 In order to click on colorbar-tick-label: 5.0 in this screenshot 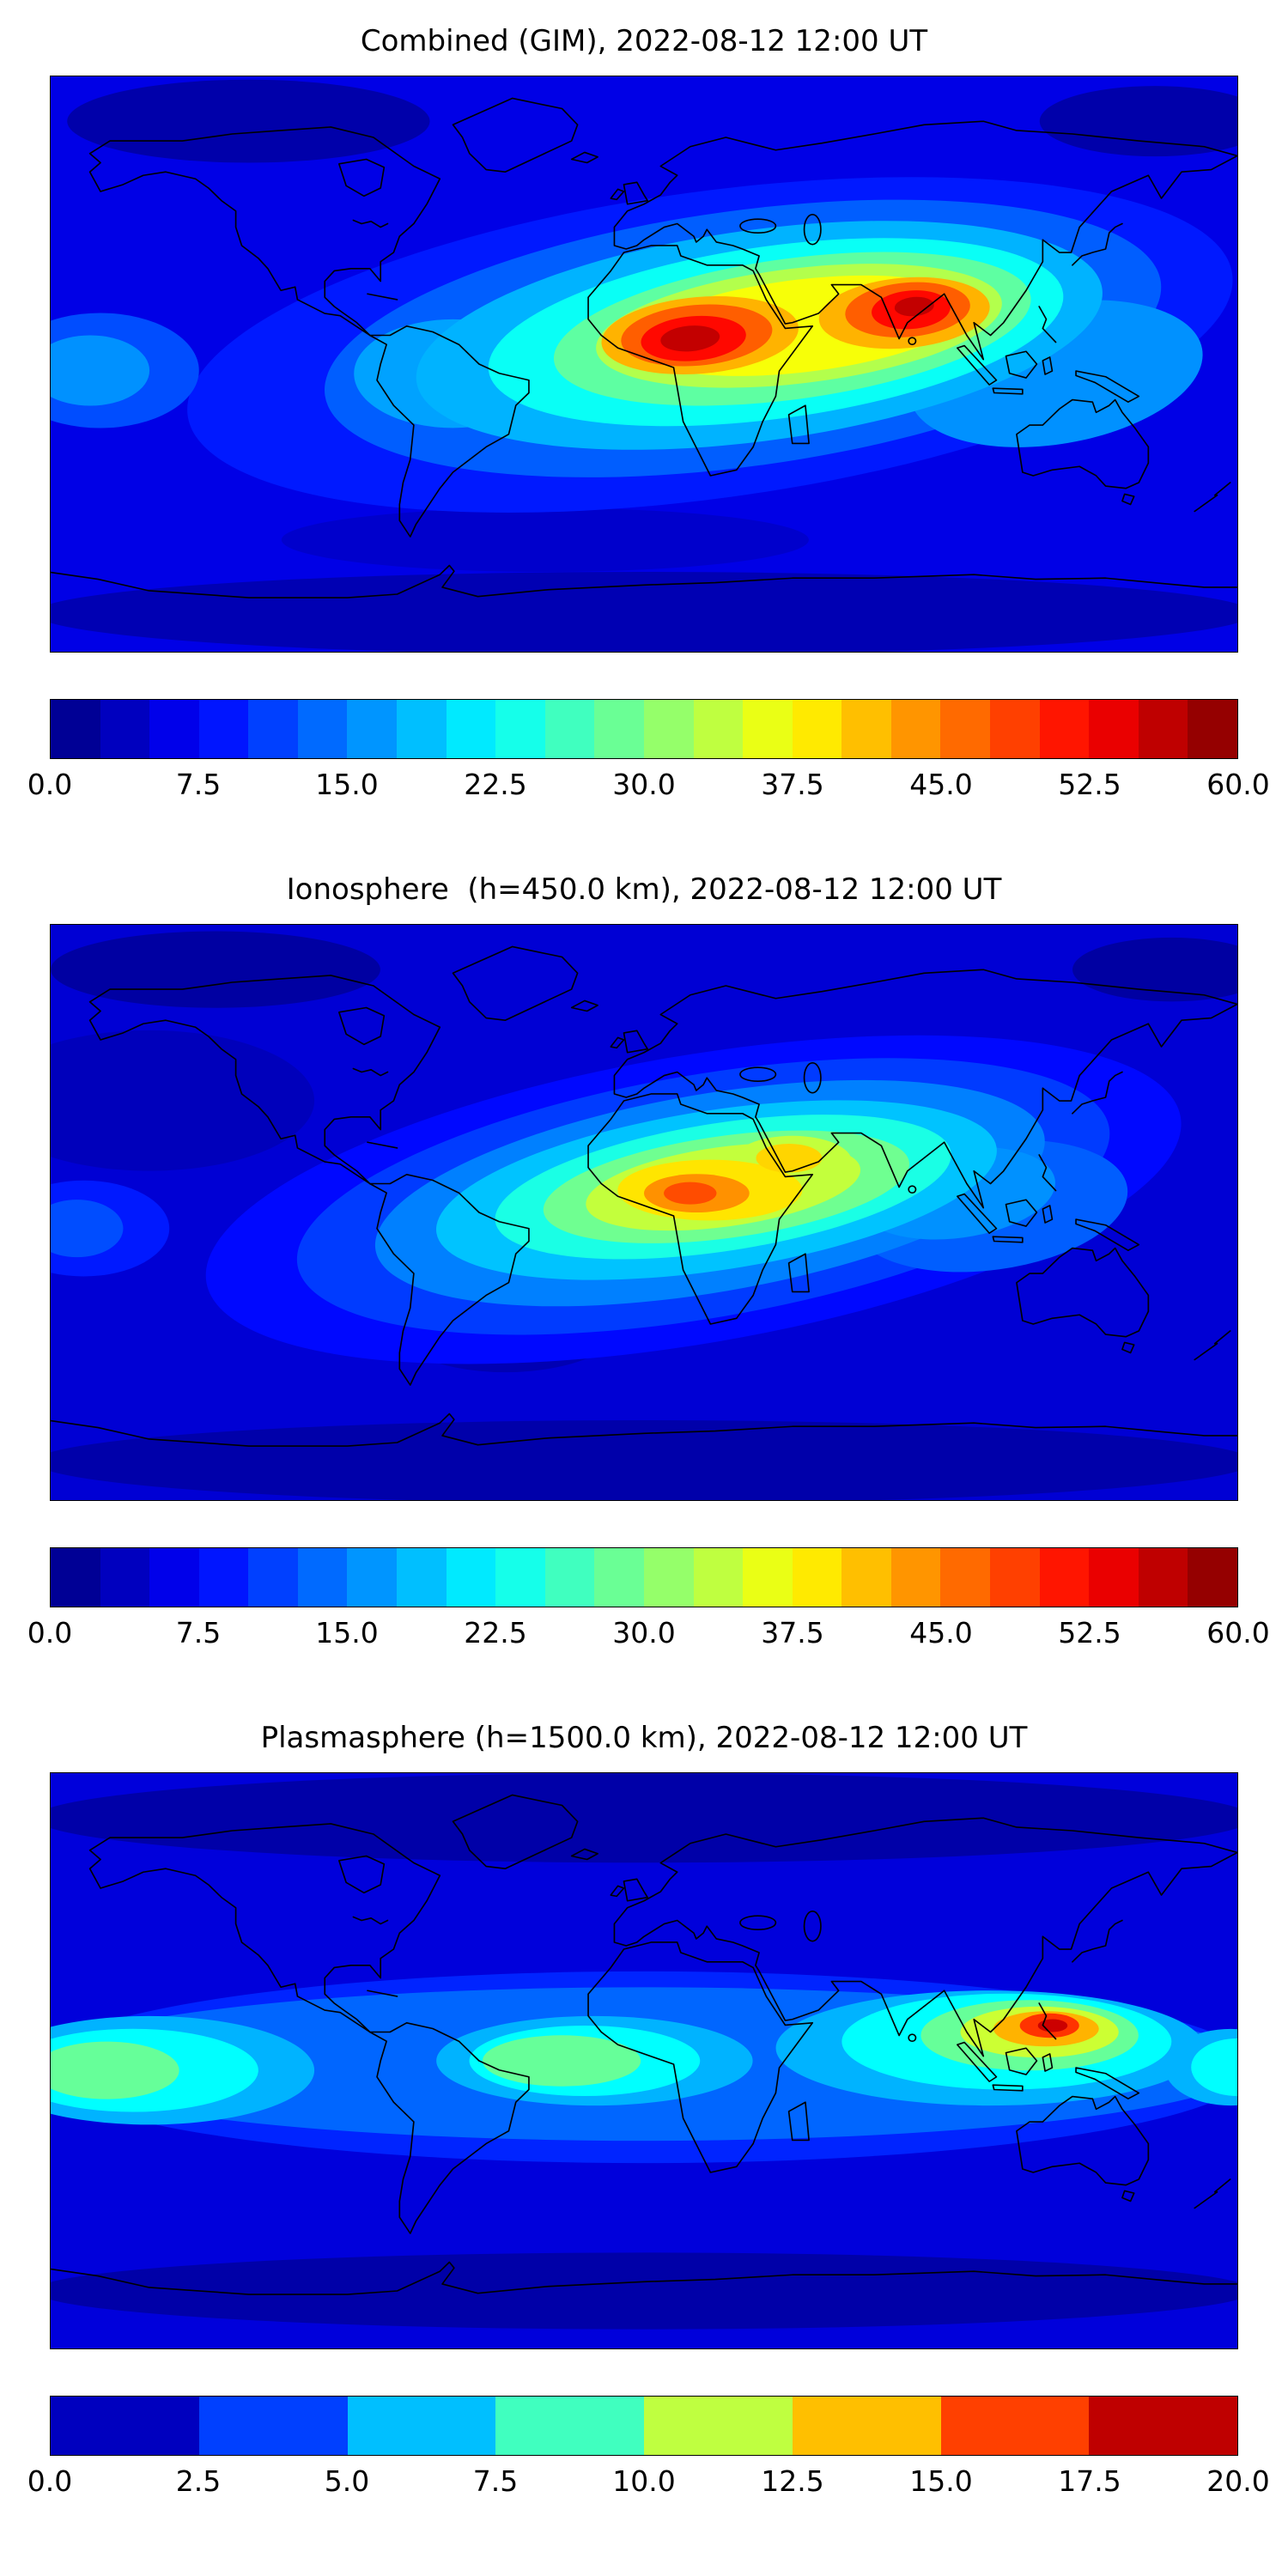, I will do `click(347, 2481)`.